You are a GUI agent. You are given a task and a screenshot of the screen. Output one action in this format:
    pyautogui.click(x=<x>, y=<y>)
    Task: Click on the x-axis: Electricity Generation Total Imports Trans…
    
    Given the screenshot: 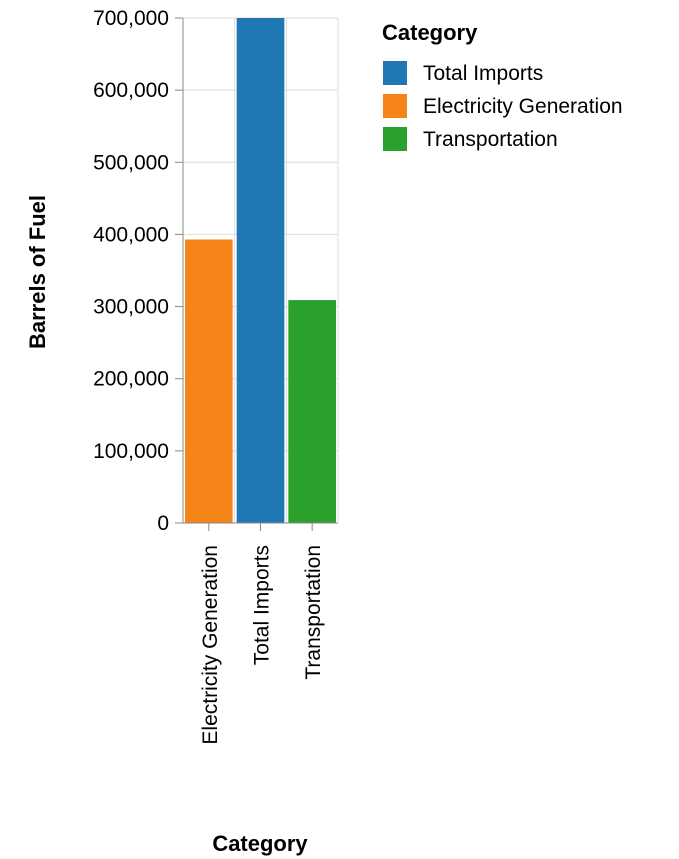 What is the action you would take?
    pyautogui.click(x=260, y=633)
    